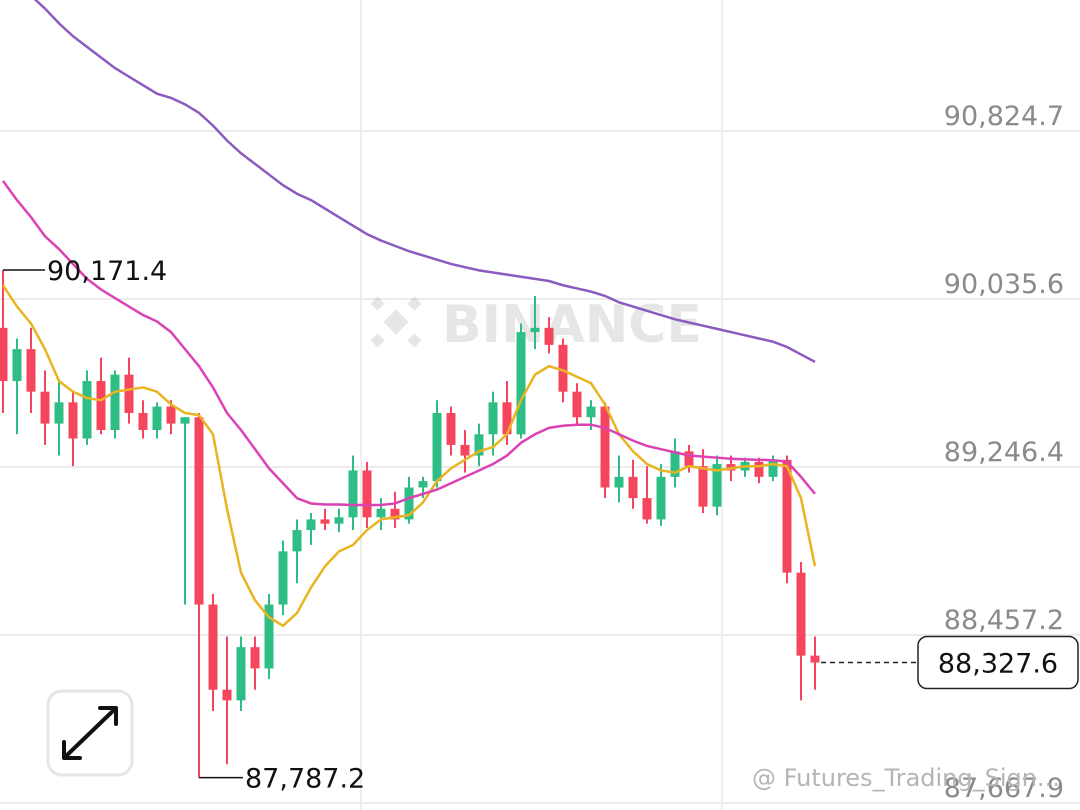 The image size is (1080, 810). What do you see at coordinates (1004, 116) in the screenshot?
I see `y-tick-label: 90,824.7` at bounding box center [1004, 116].